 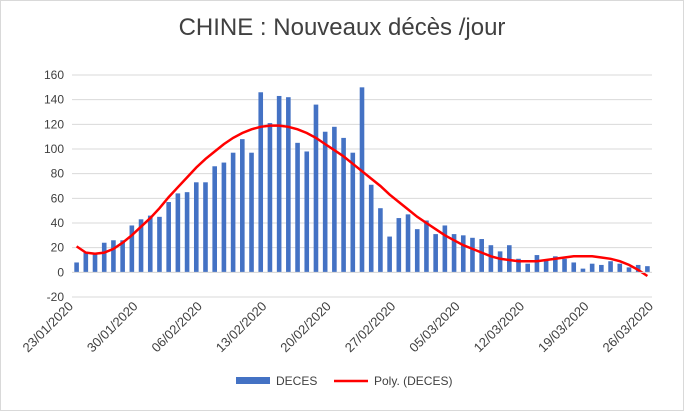 What do you see at coordinates (253, 380) in the screenshot?
I see `legend-swatch-bars` at bounding box center [253, 380].